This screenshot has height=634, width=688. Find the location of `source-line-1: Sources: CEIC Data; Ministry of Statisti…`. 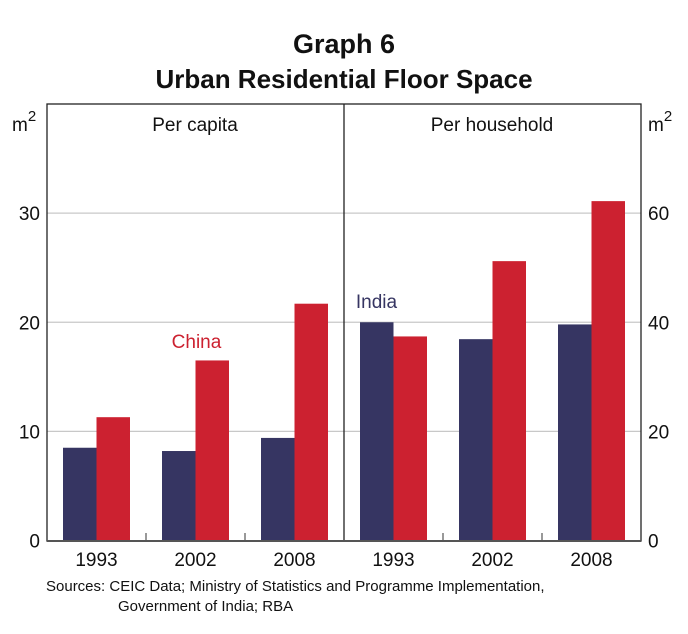

source-line-1: Sources: CEIC Data; Ministry of Statisti… is located at coordinates (295, 586).